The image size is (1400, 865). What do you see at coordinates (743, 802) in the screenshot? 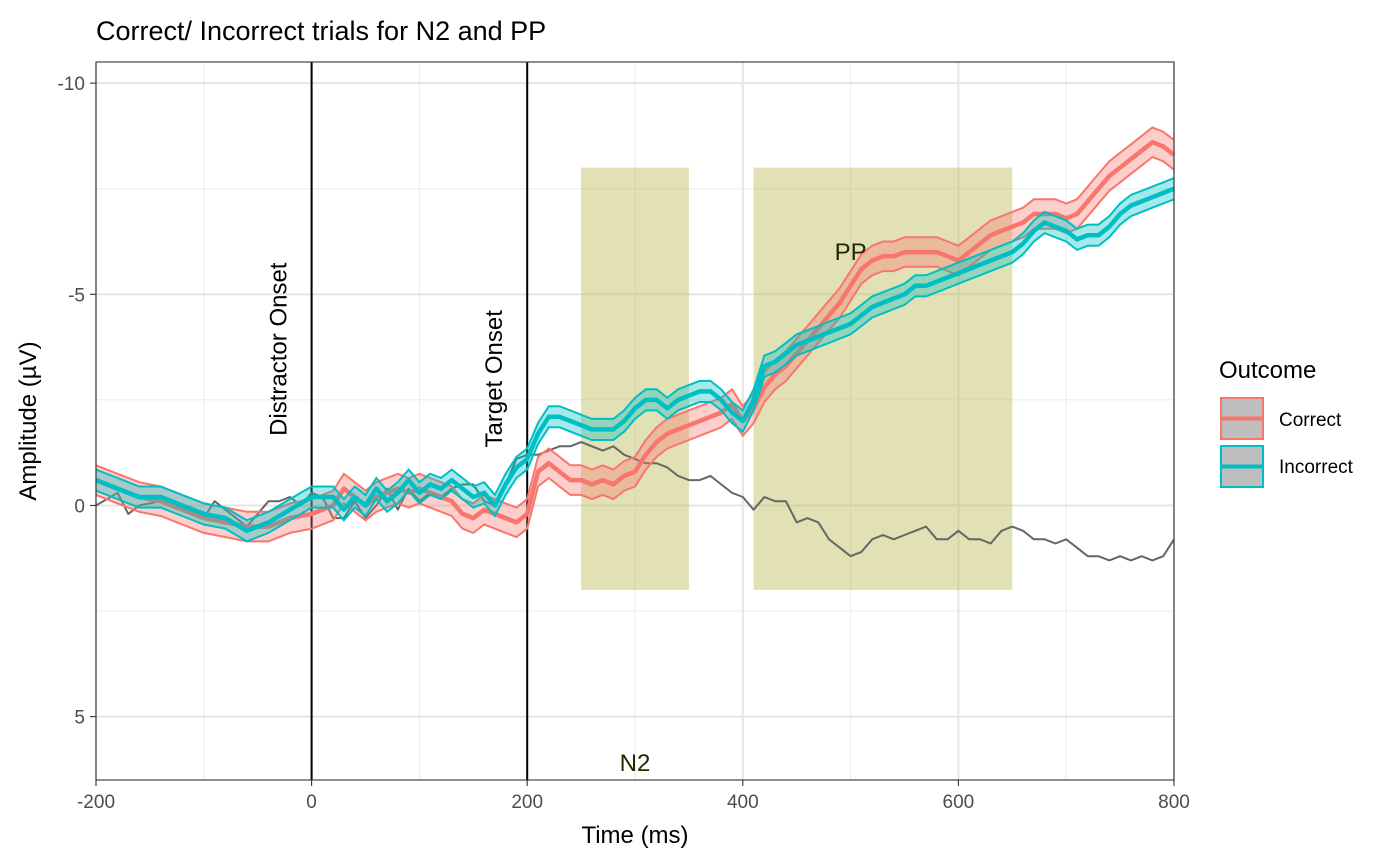
I see `x-tick-label: 400` at bounding box center [743, 802].